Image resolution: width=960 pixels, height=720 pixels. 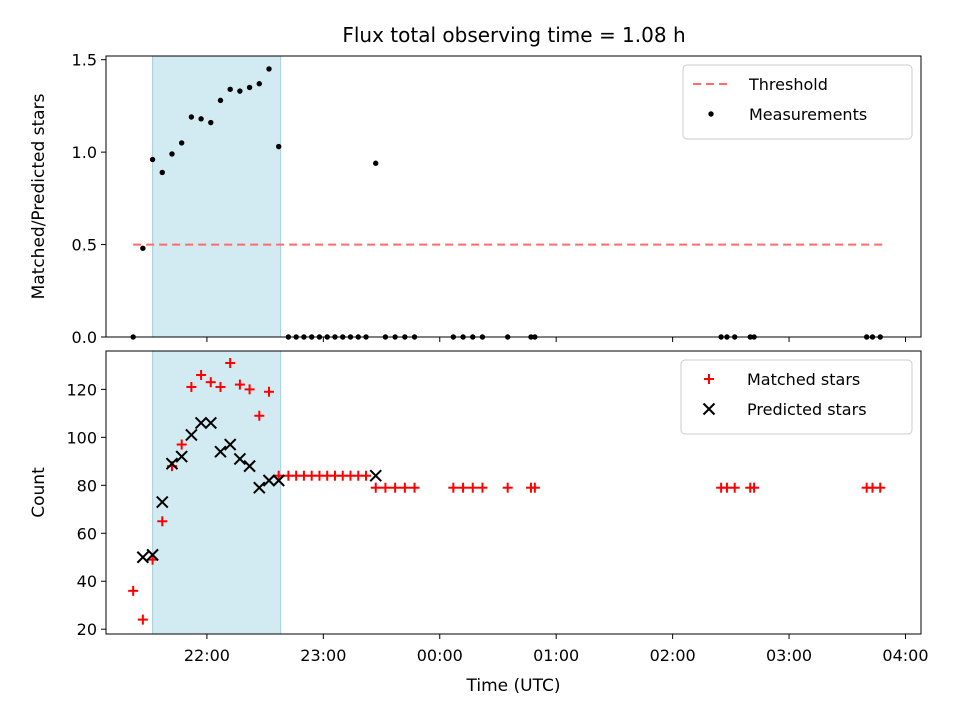 I want to click on legend: Threshold Measurements, so click(x=797, y=102).